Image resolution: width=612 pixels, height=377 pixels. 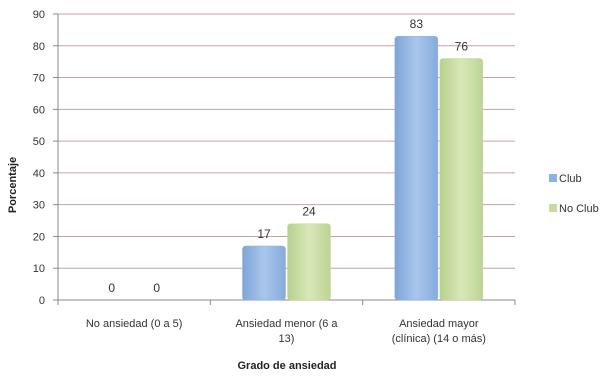 What do you see at coordinates (439, 324) in the screenshot?
I see `x-tick-label: Ansiedad mayor` at bounding box center [439, 324].